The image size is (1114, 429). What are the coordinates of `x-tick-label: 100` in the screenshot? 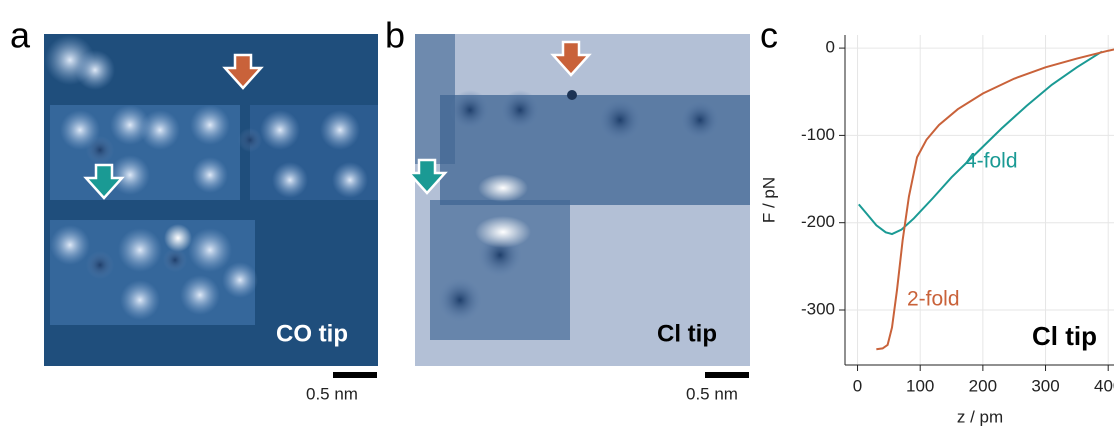 It's located at (920, 385).